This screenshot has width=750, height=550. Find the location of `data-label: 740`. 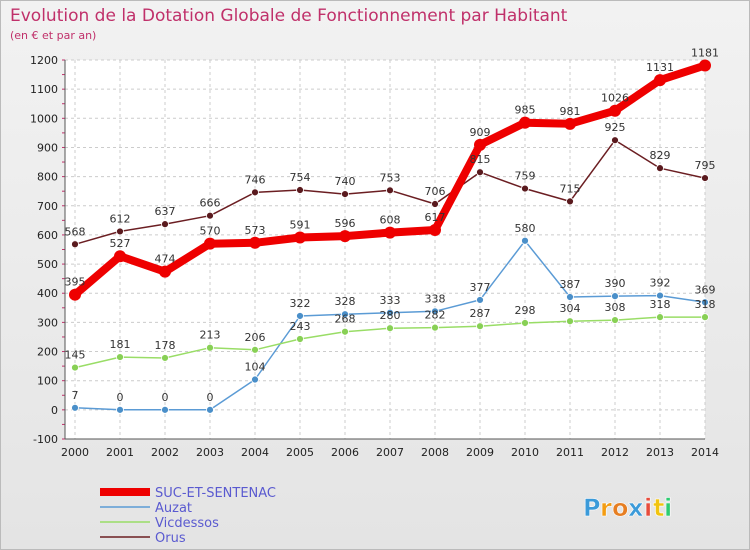

data-label: 740 is located at coordinates (345, 181).